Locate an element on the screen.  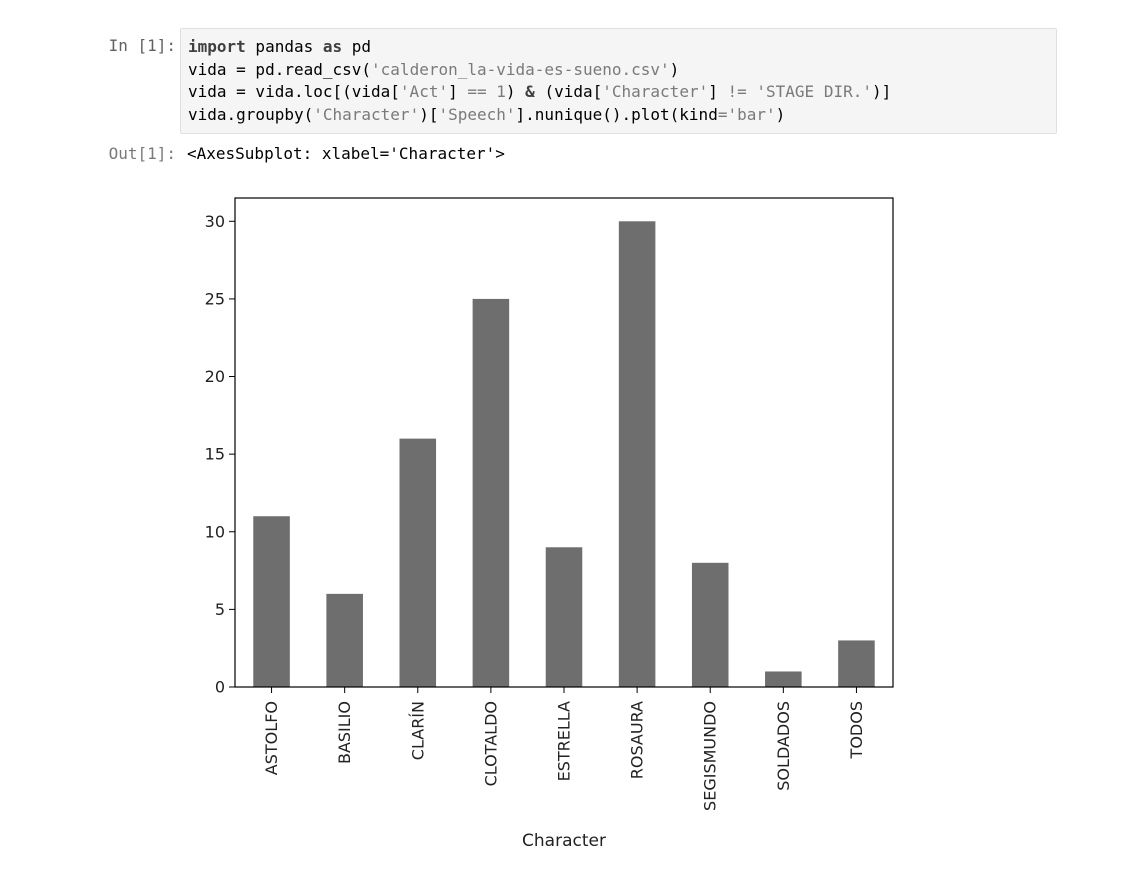
bar-rosaura is located at coordinates (637, 454).